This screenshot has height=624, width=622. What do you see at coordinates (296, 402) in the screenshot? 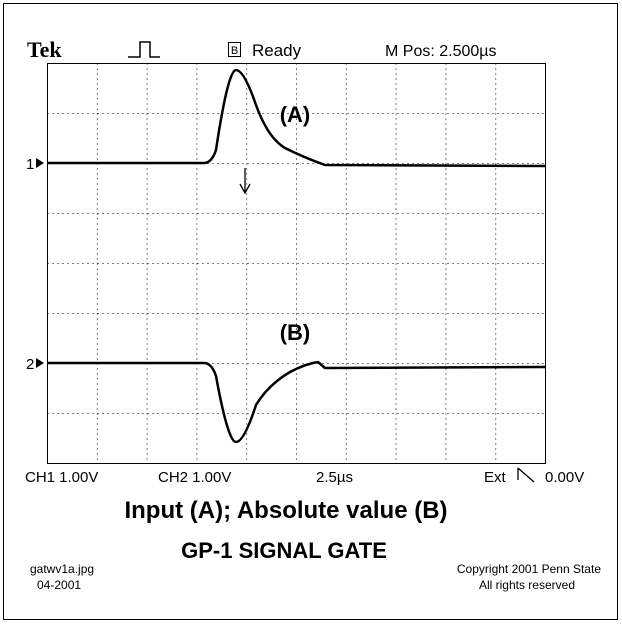
I see `trace-b` at bounding box center [296, 402].